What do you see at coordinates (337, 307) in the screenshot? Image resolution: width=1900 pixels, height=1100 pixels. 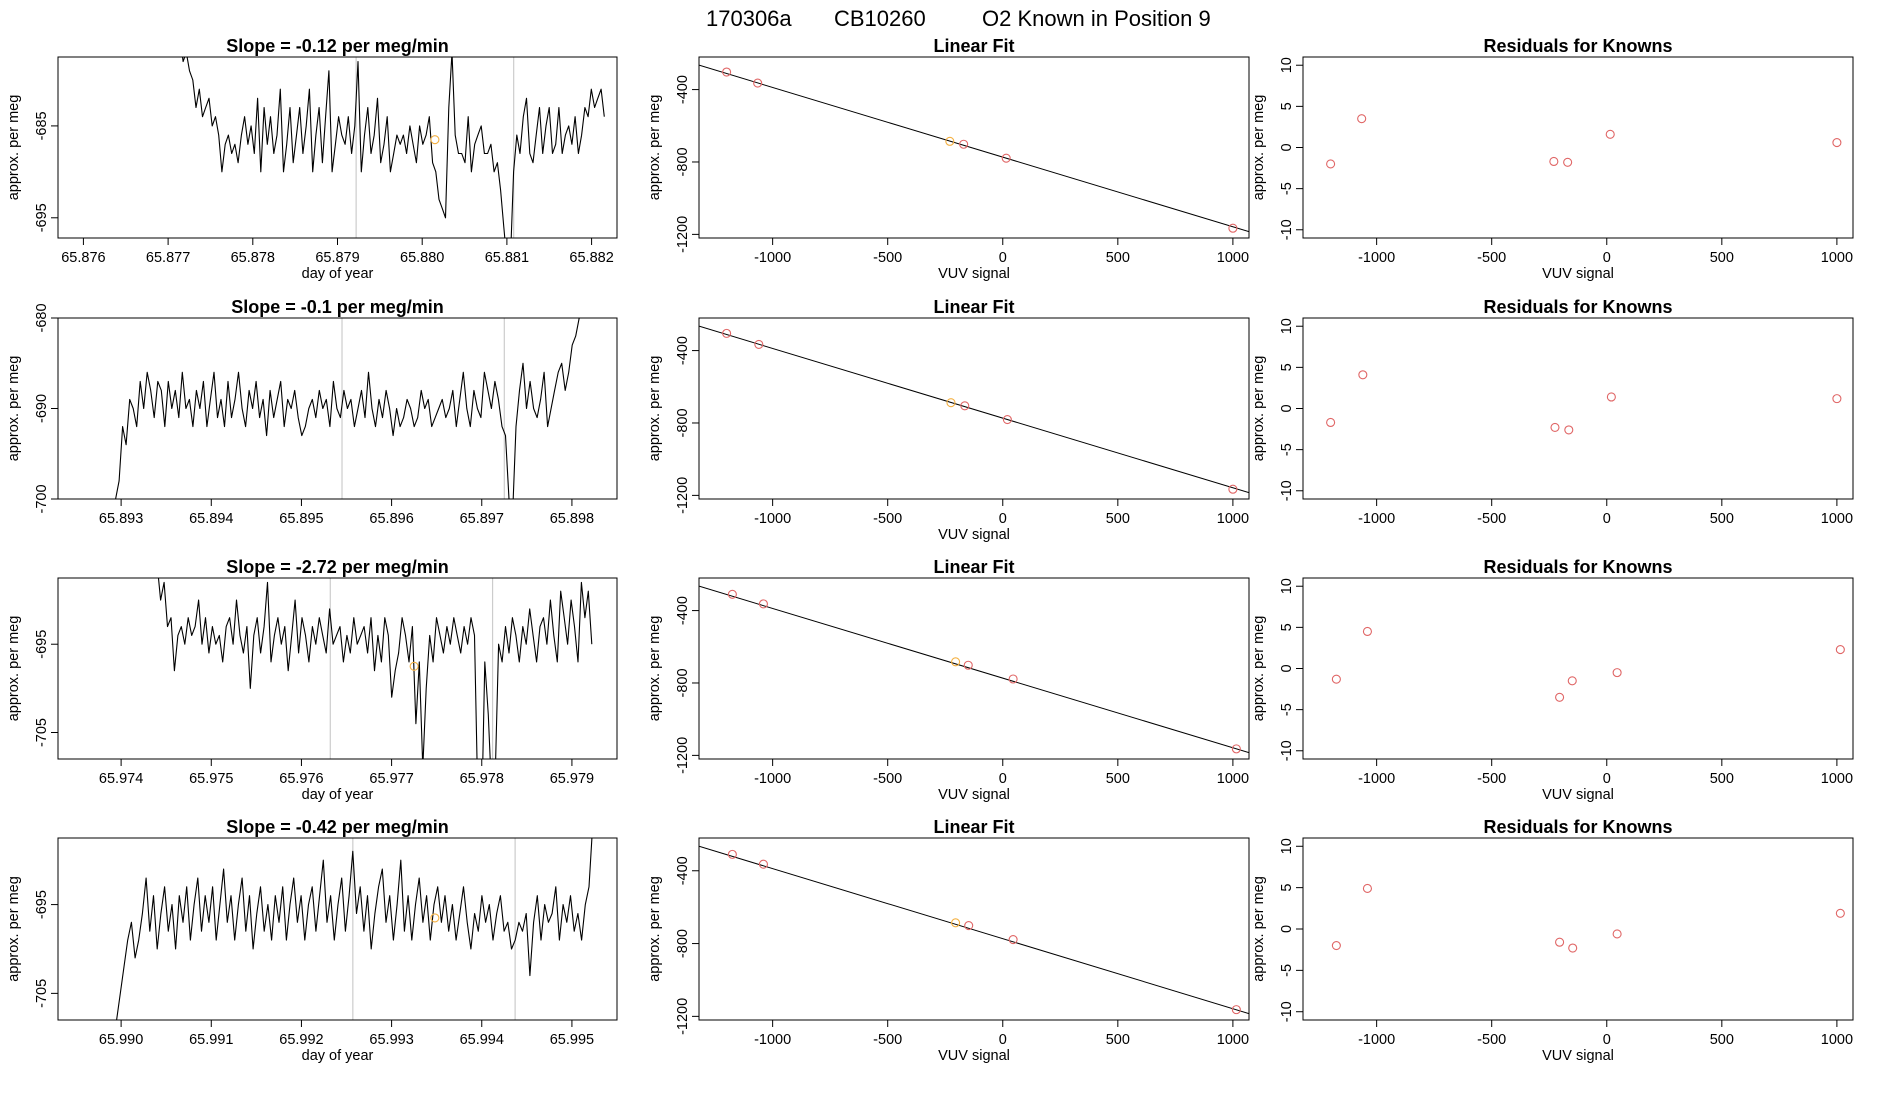 I see `panel-title: Slope = -0.1 per meg/min` at bounding box center [337, 307].